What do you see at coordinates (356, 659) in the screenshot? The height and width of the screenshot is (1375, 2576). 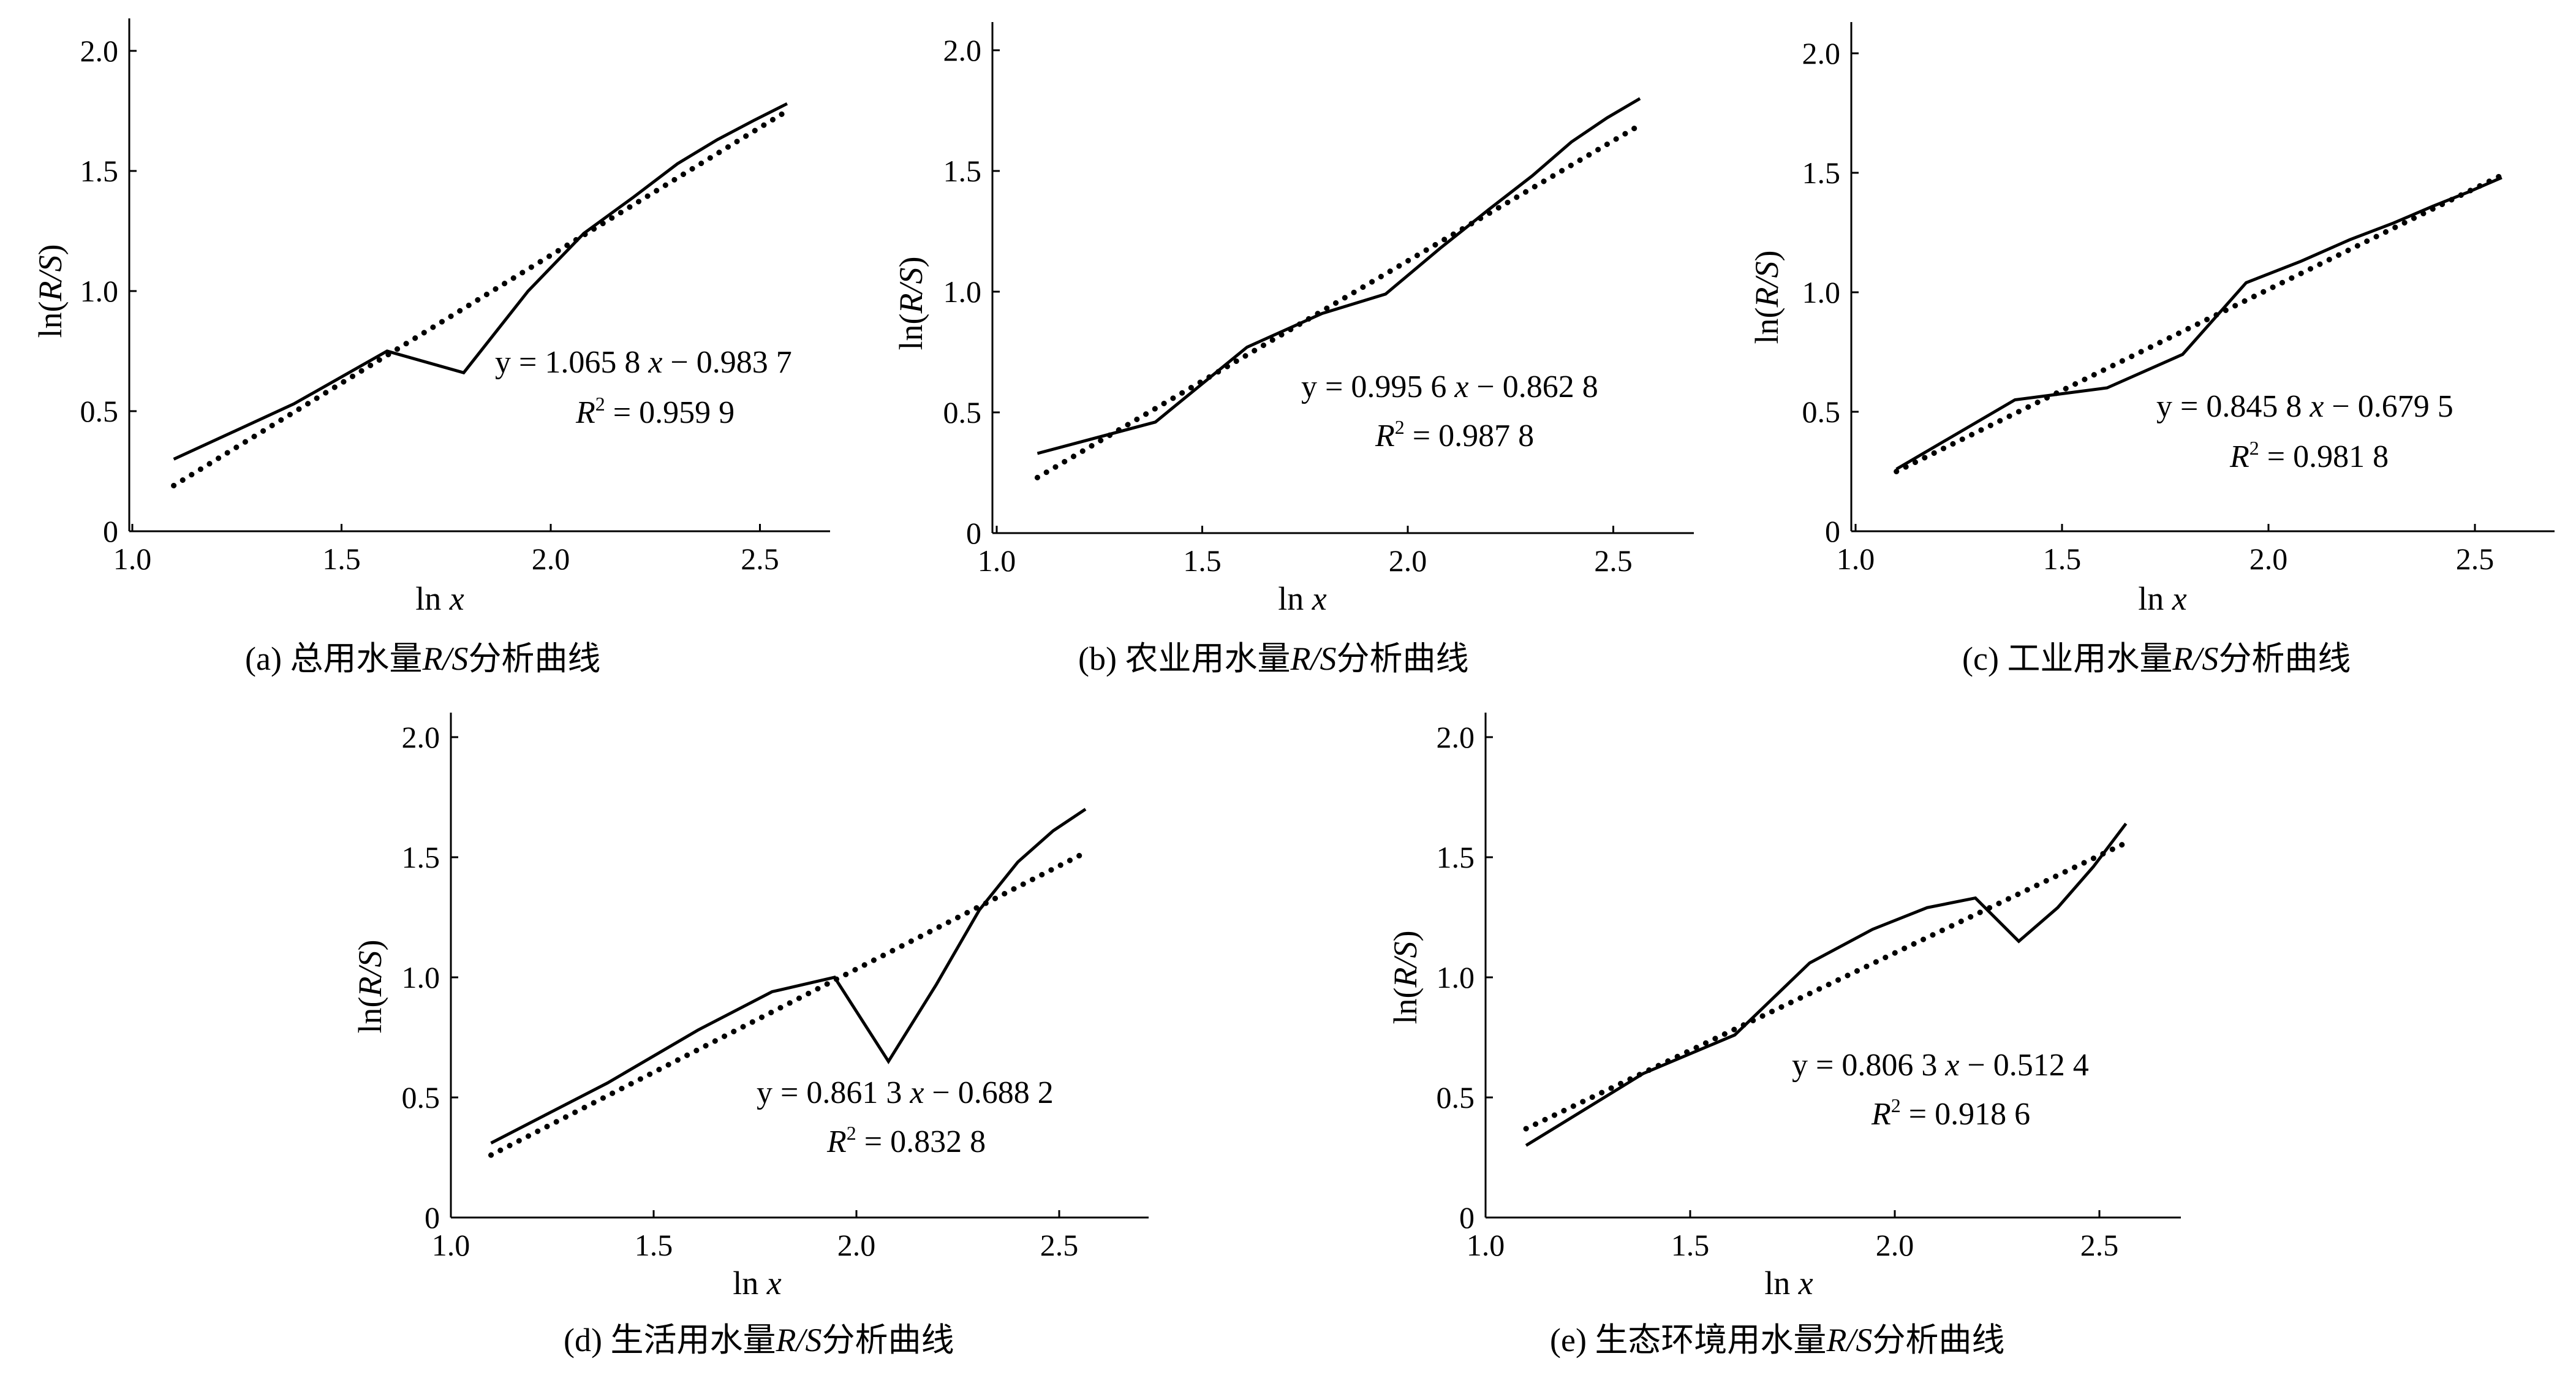 I see `caption-title: 总用水量` at bounding box center [356, 659].